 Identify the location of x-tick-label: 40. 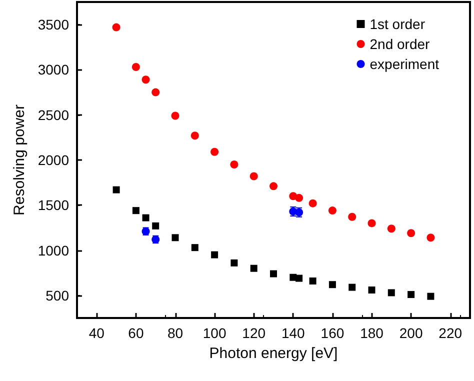
(96, 333).